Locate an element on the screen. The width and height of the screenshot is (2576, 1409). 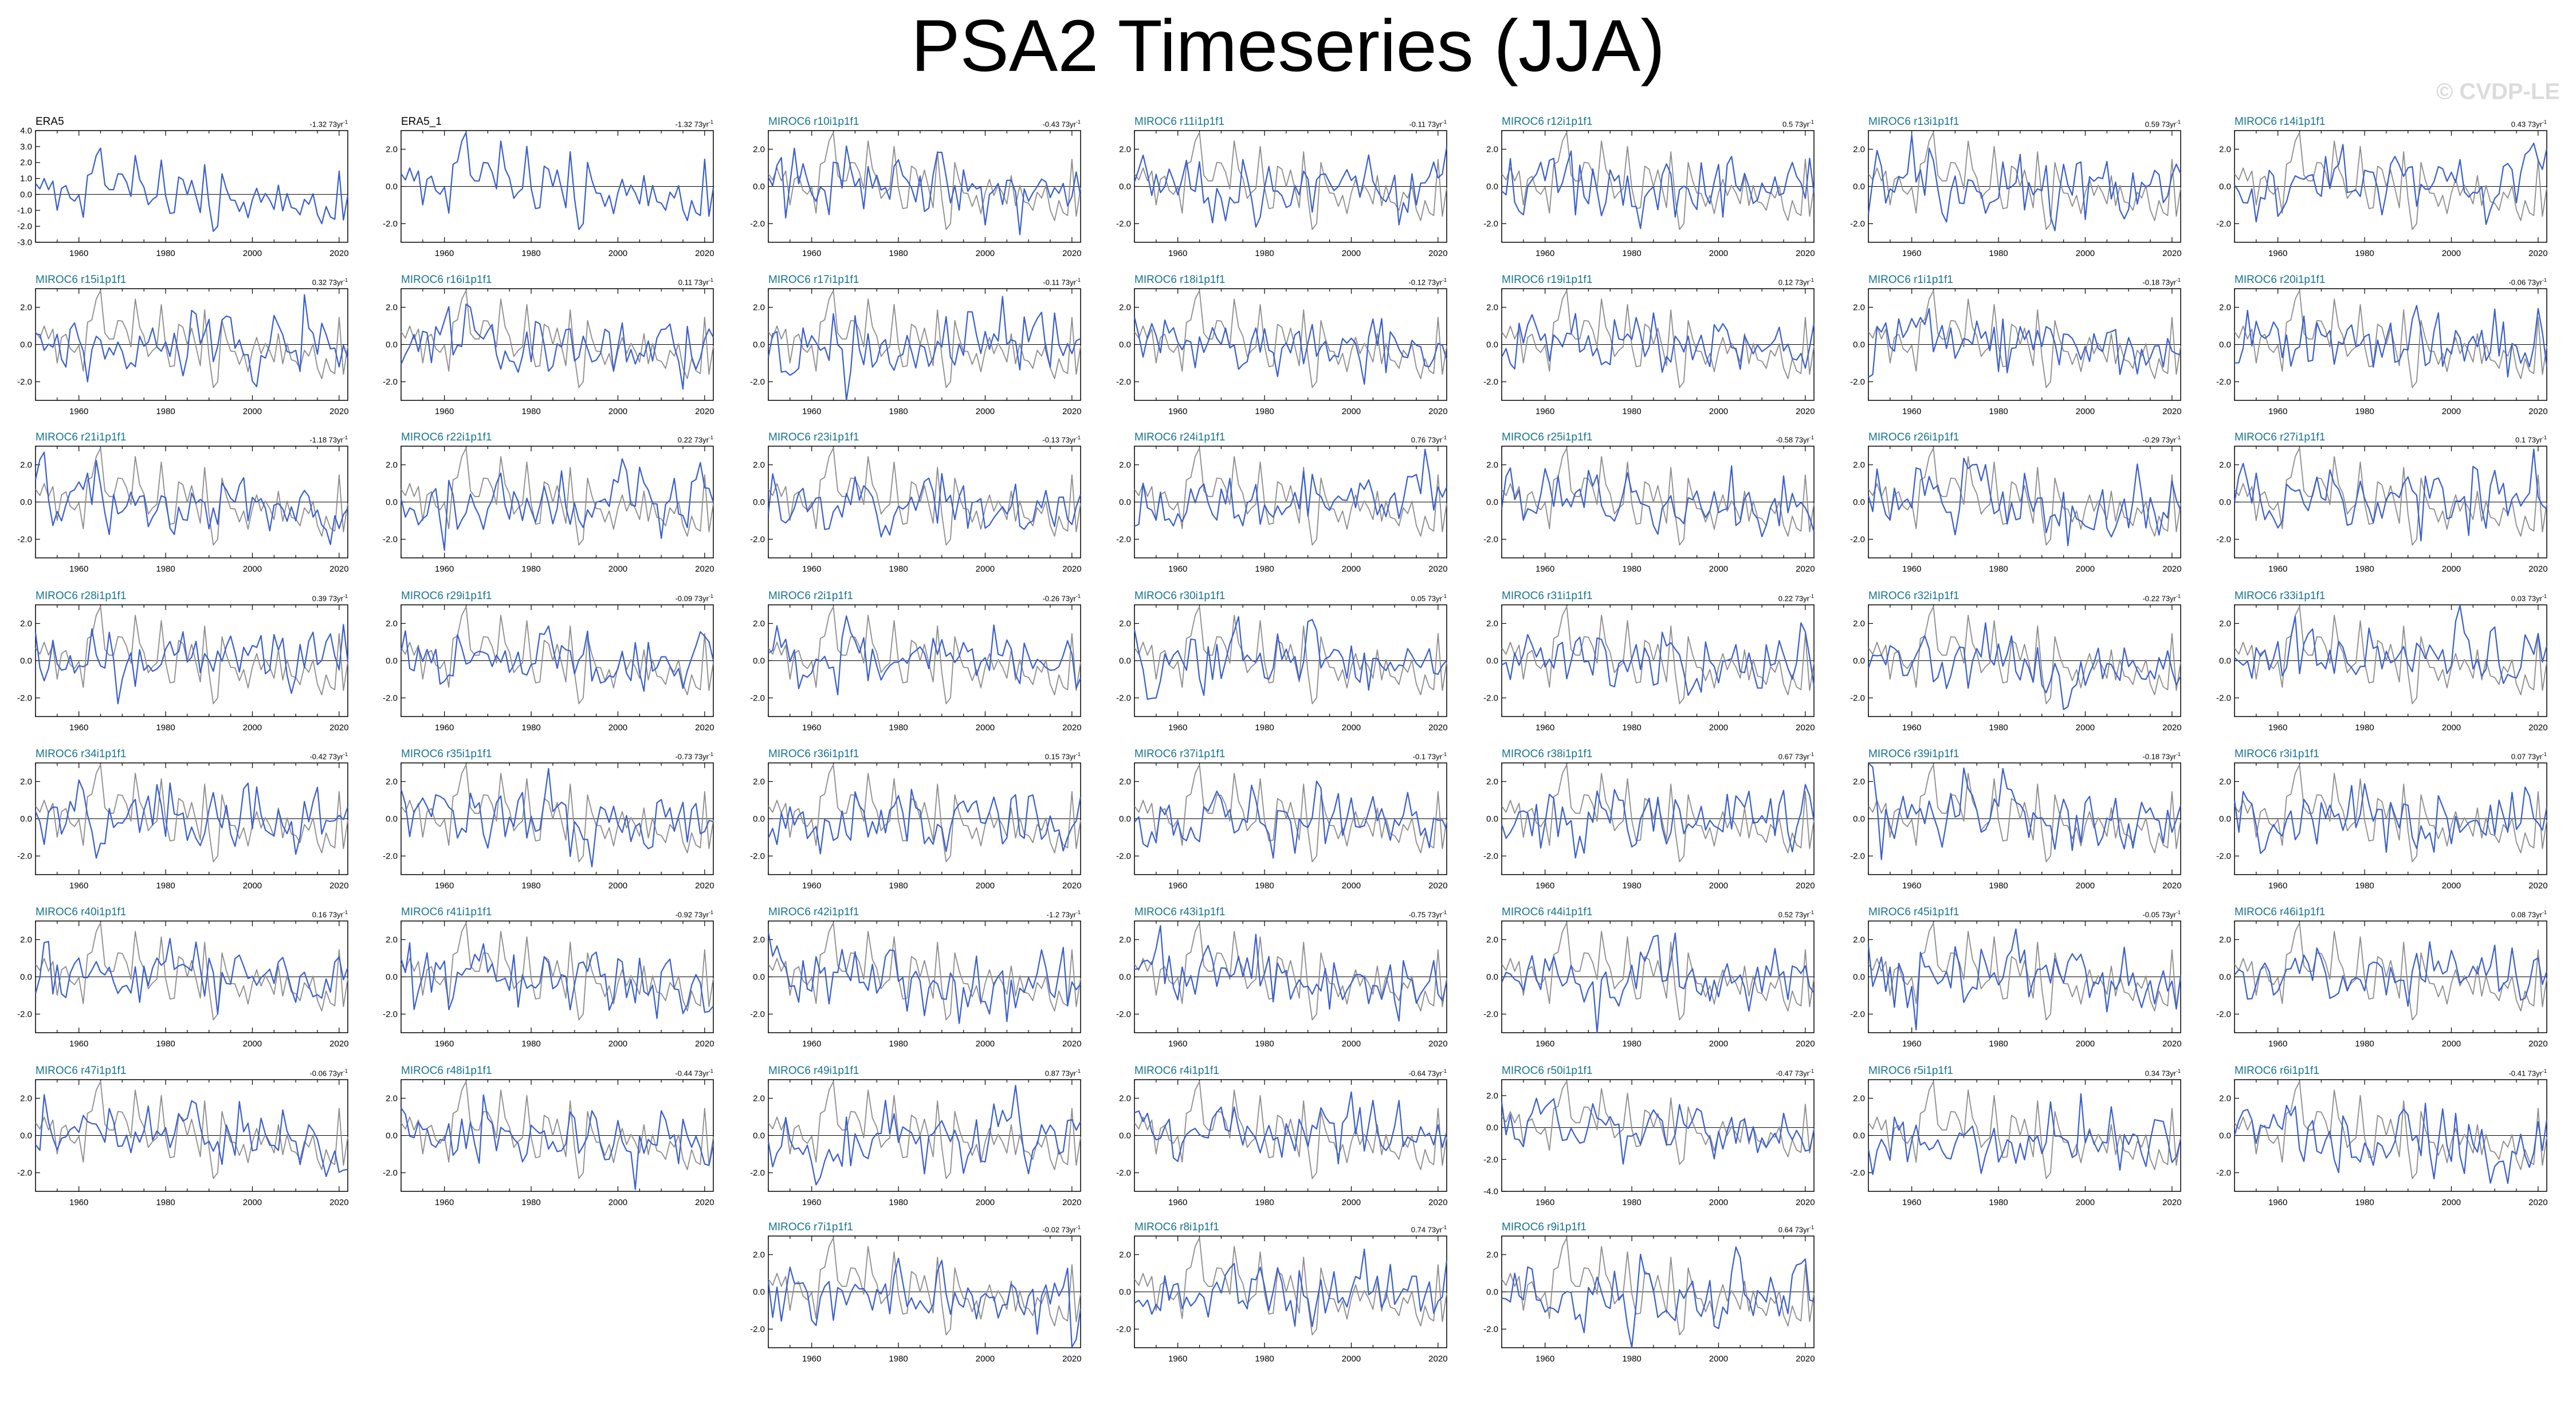
panel-title: MIROC6 r35i1p1f1 is located at coordinates (446, 754).